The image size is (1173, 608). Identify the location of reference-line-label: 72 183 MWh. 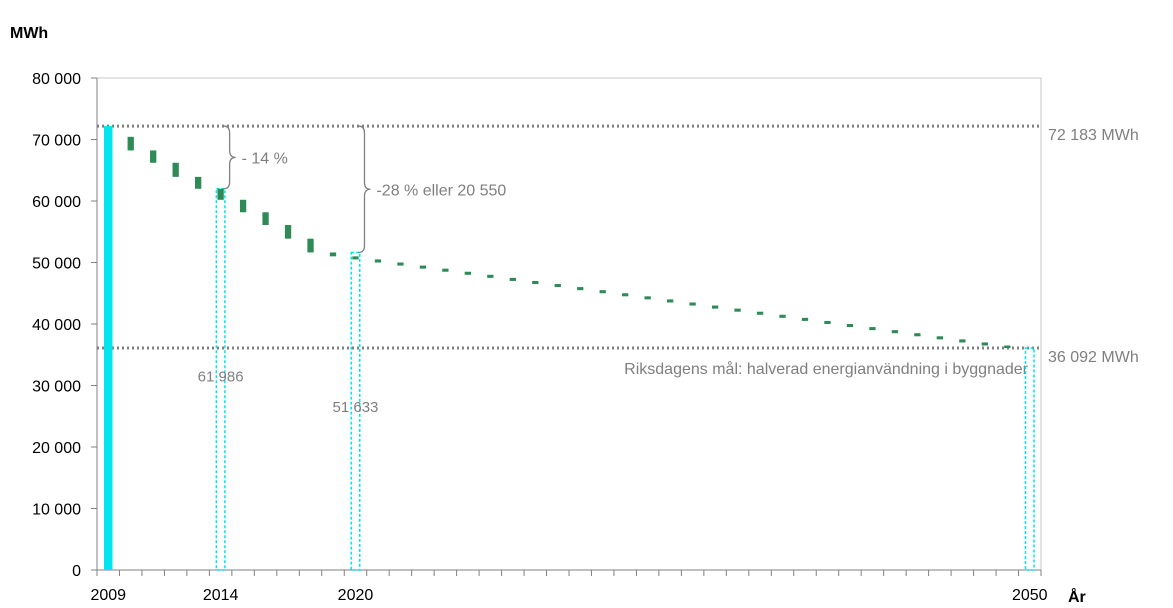
(1093, 135).